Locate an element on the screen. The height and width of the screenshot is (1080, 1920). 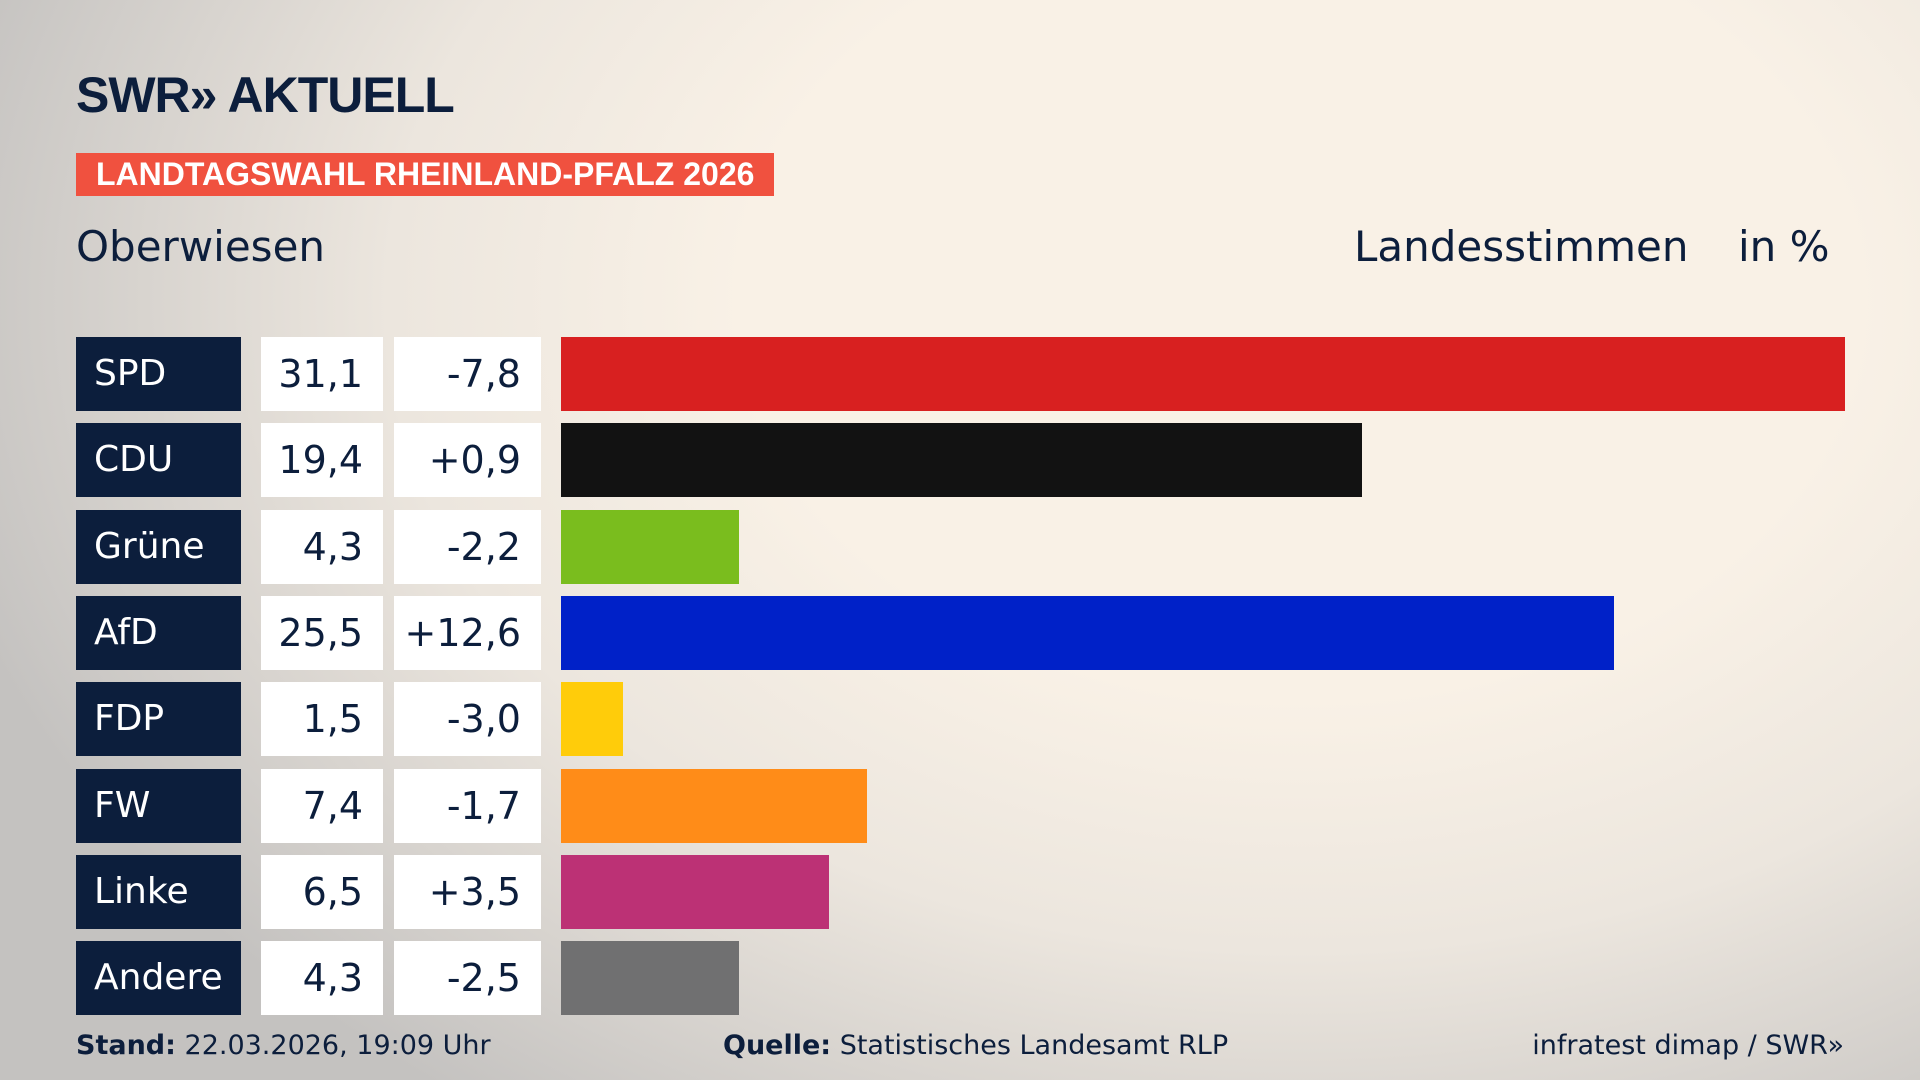
party-label: SPD is located at coordinates (158, 374).